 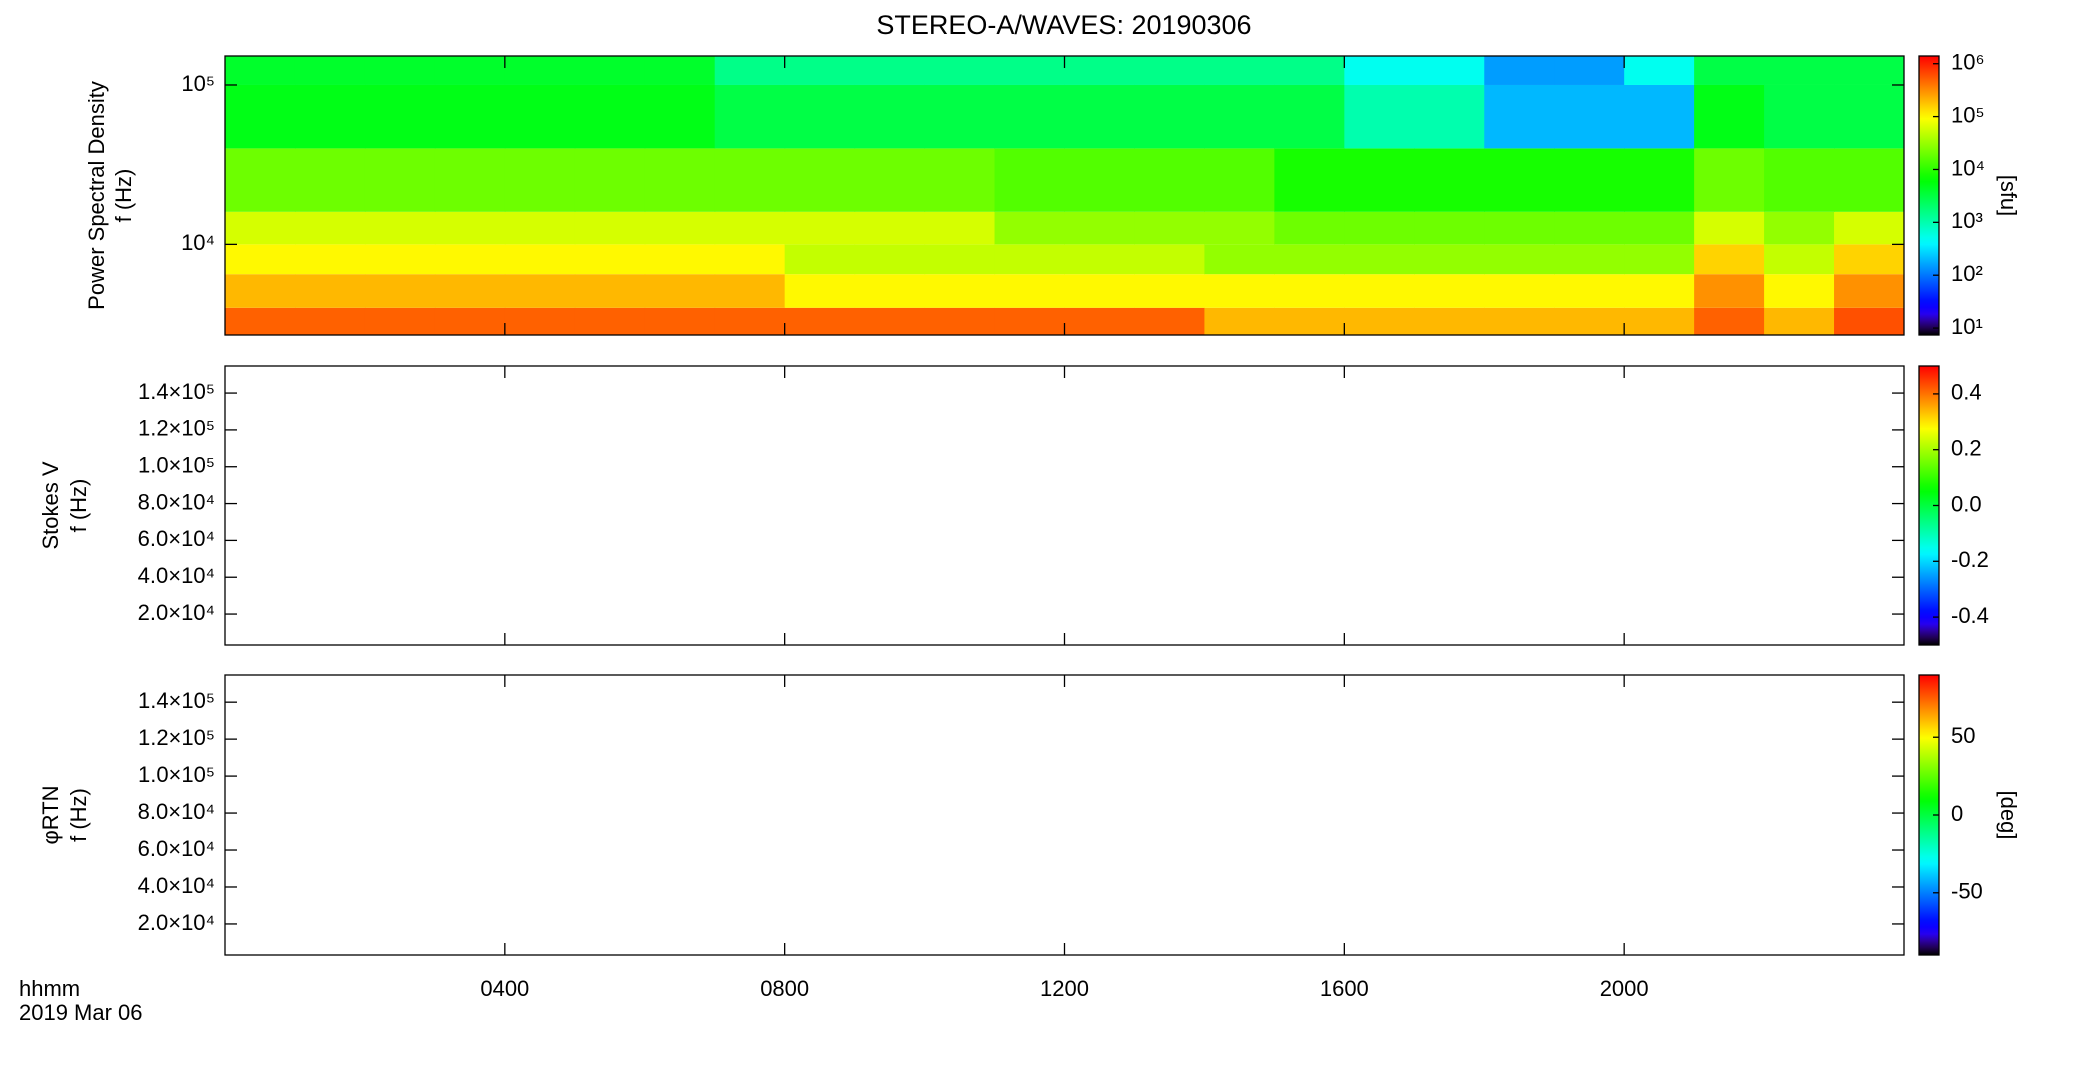 What do you see at coordinates (1063, 25) in the screenshot?
I see `chart-title: STEREO-A/WAVES: 20190306` at bounding box center [1063, 25].